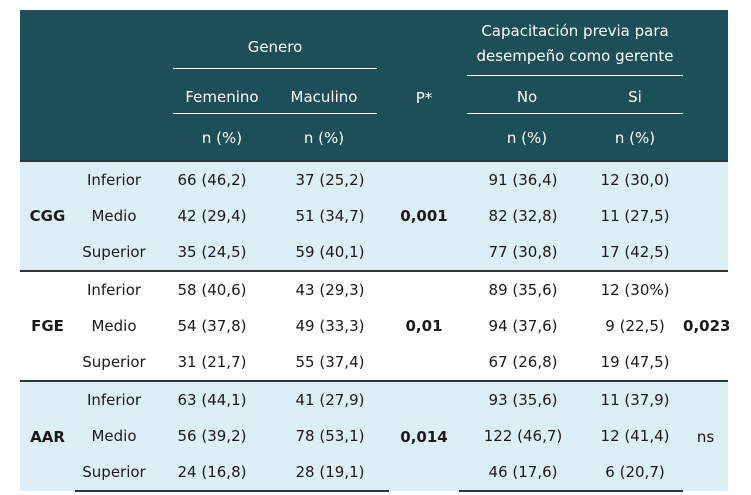 This screenshot has width=751, height=495. What do you see at coordinates (635, 362) in the screenshot?
I see `si-cell: 19 (47,5)` at bounding box center [635, 362].